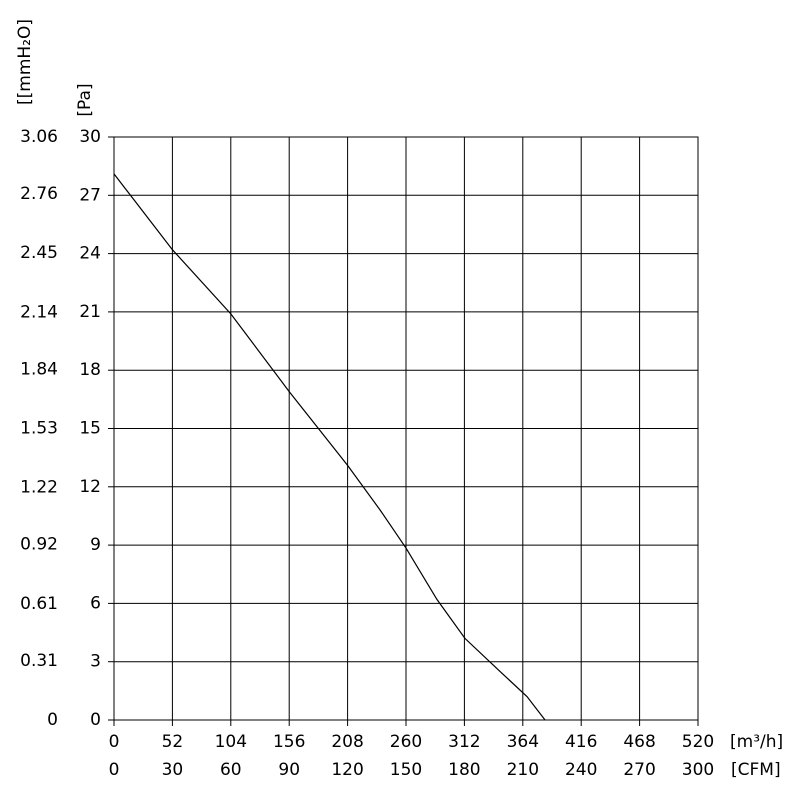 Image resolution: width=808 pixels, height=792 pixels. What do you see at coordinates (698, 770) in the screenshot?
I see `x2-tick-label: 300` at bounding box center [698, 770].